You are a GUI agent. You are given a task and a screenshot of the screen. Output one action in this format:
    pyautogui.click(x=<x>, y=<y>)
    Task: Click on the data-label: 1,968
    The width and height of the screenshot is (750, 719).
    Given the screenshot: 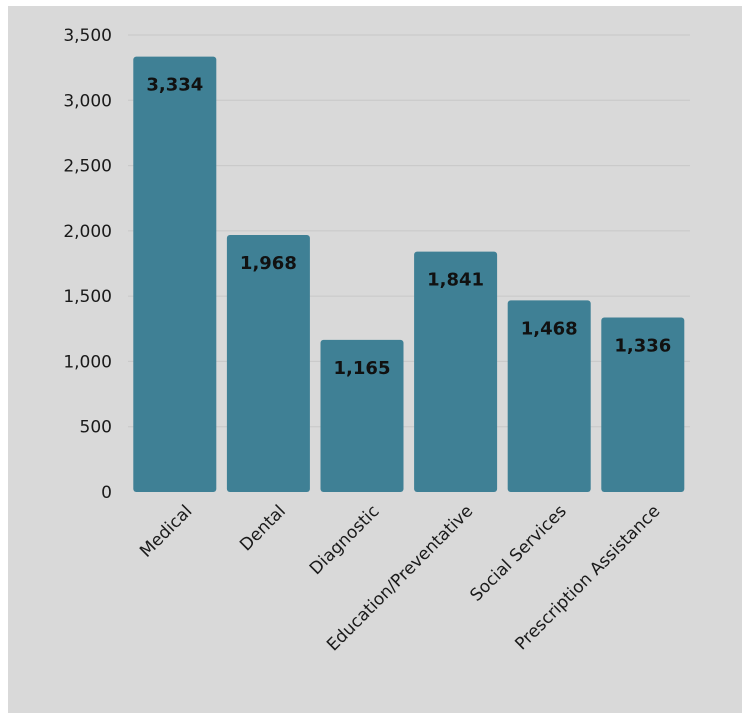 What is the action you would take?
    pyautogui.click(x=268, y=263)
    